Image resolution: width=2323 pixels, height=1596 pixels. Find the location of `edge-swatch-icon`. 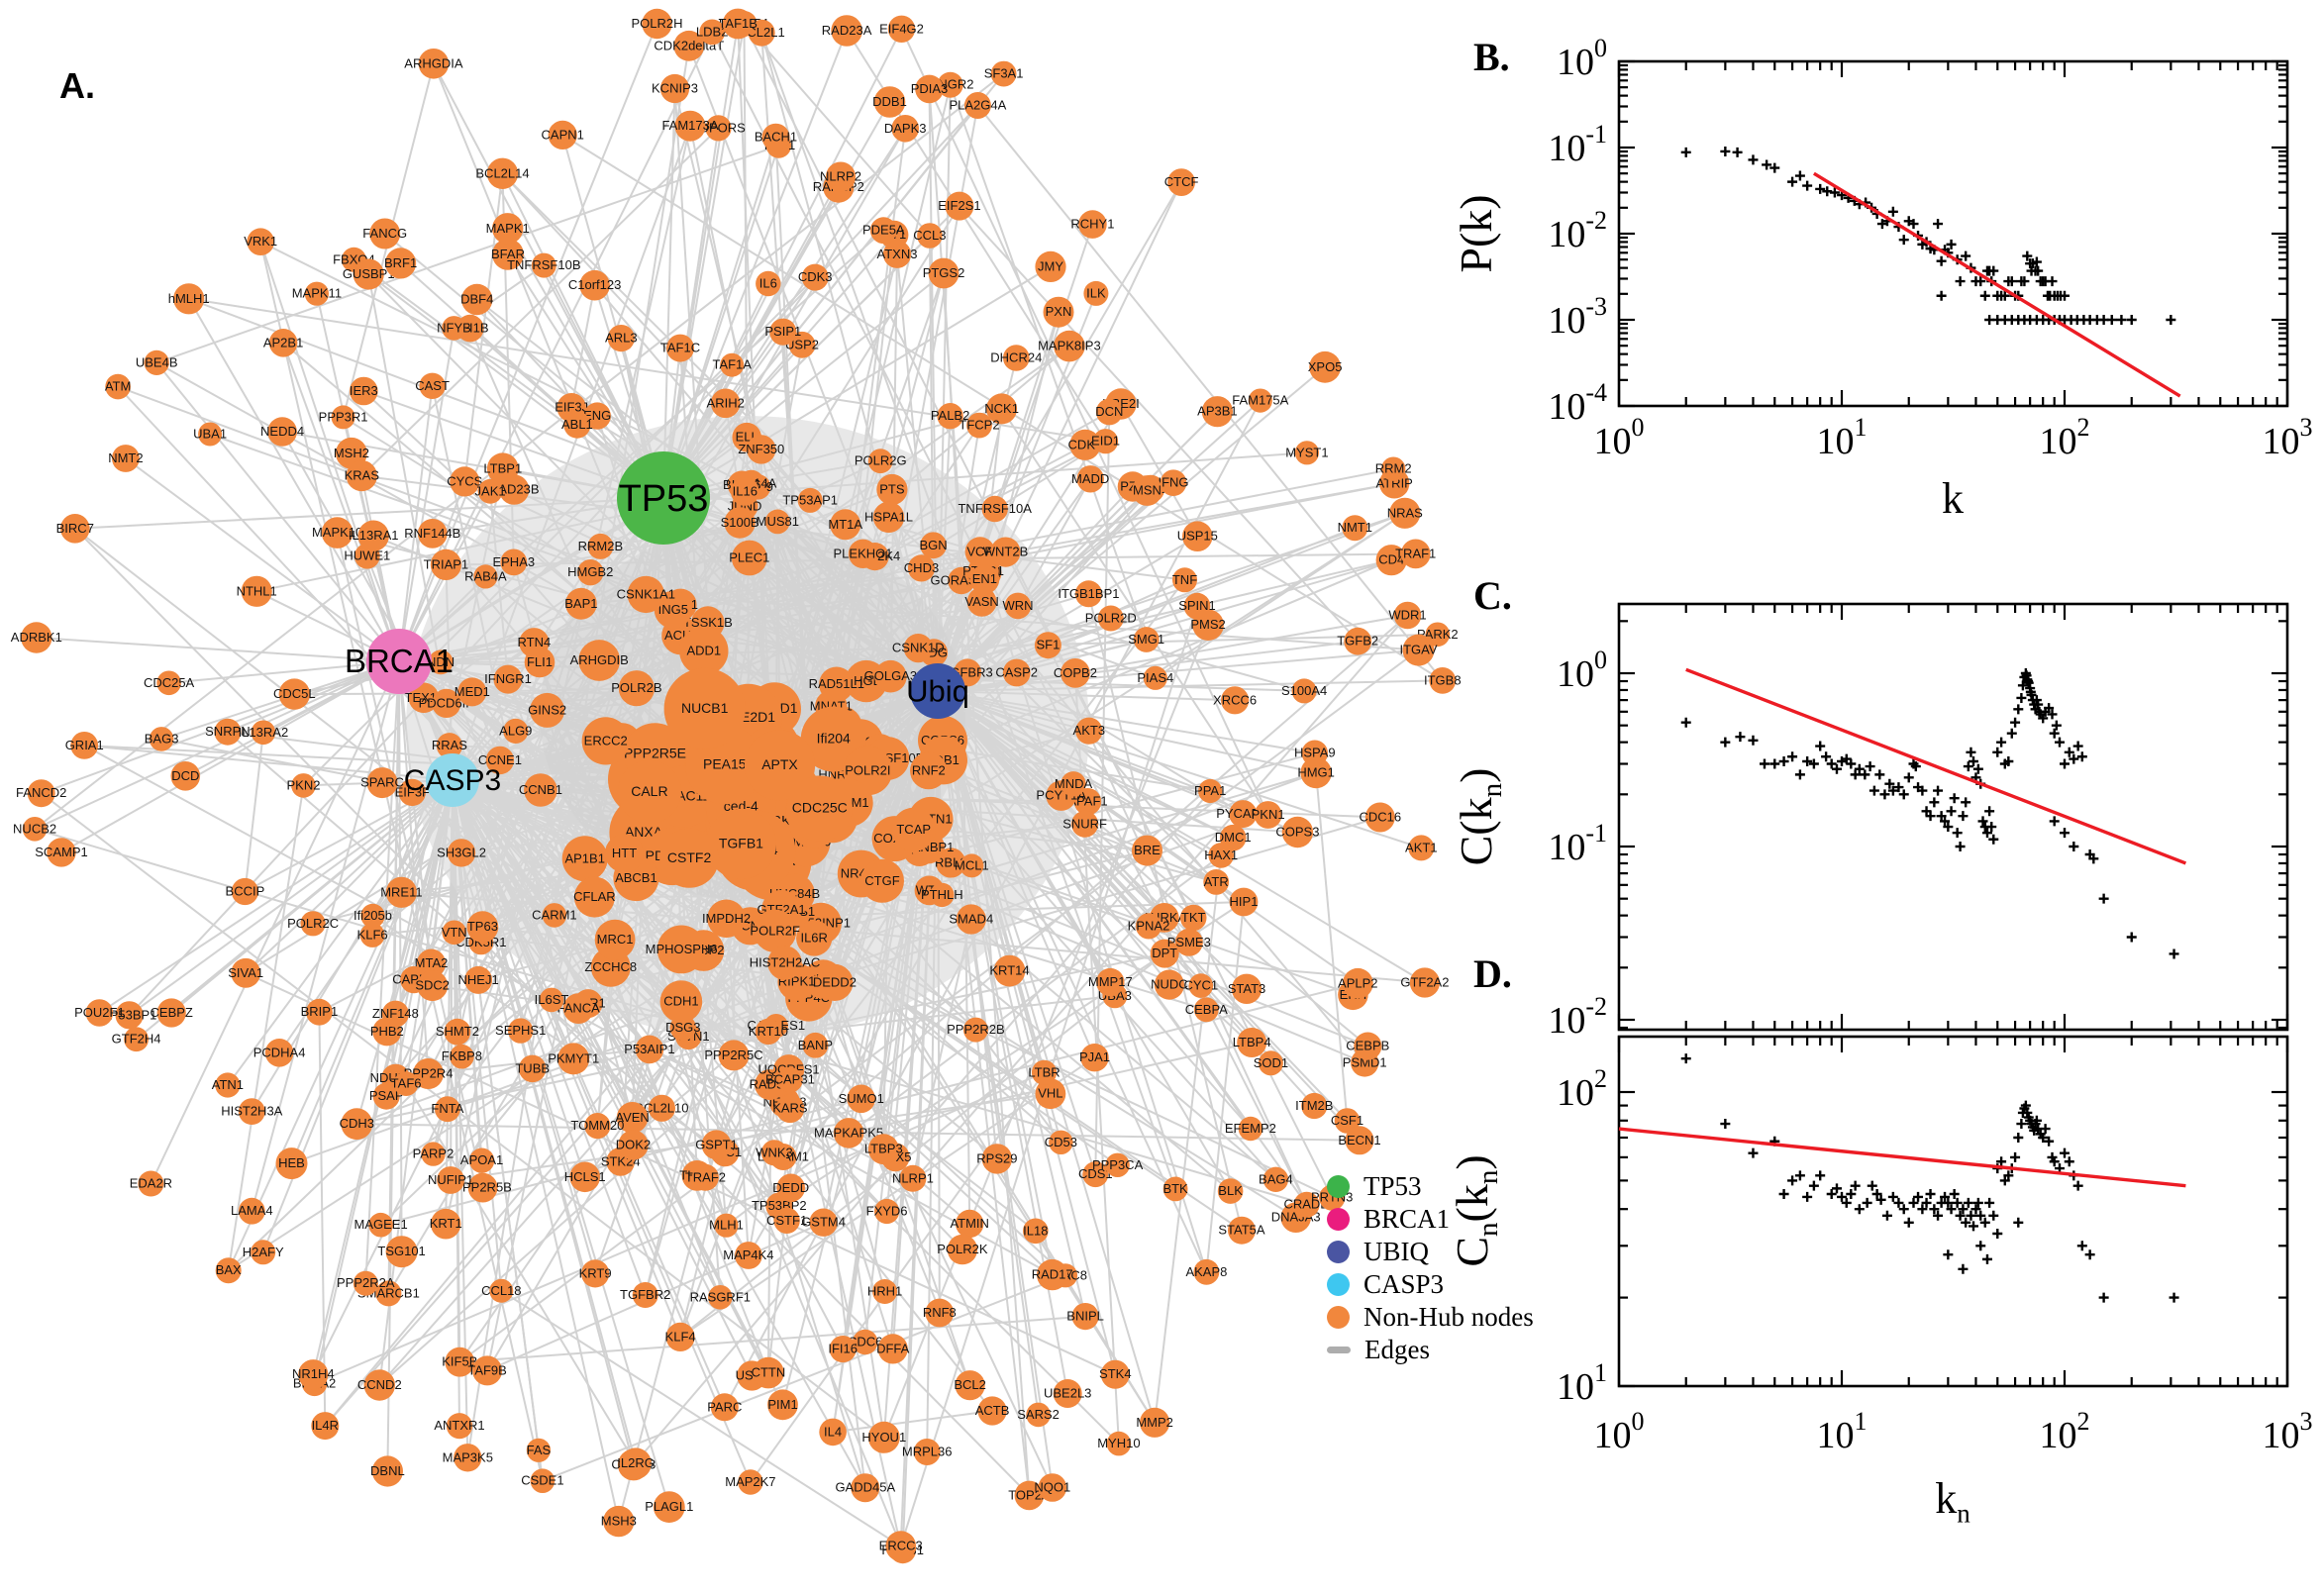

edge-swatch-icon is located at coordinates (1339, 1350).